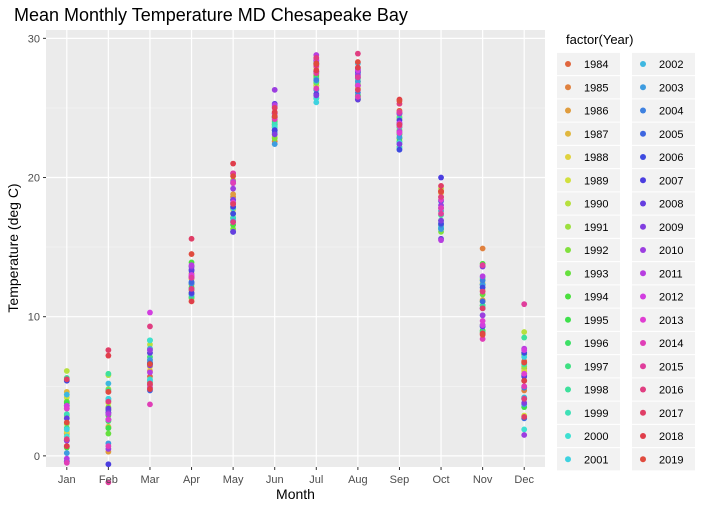  What do you see at coordinates (316, 480) in the screenshot?
I see `x-tick-label: Jul` at bounding box center [316, 480].